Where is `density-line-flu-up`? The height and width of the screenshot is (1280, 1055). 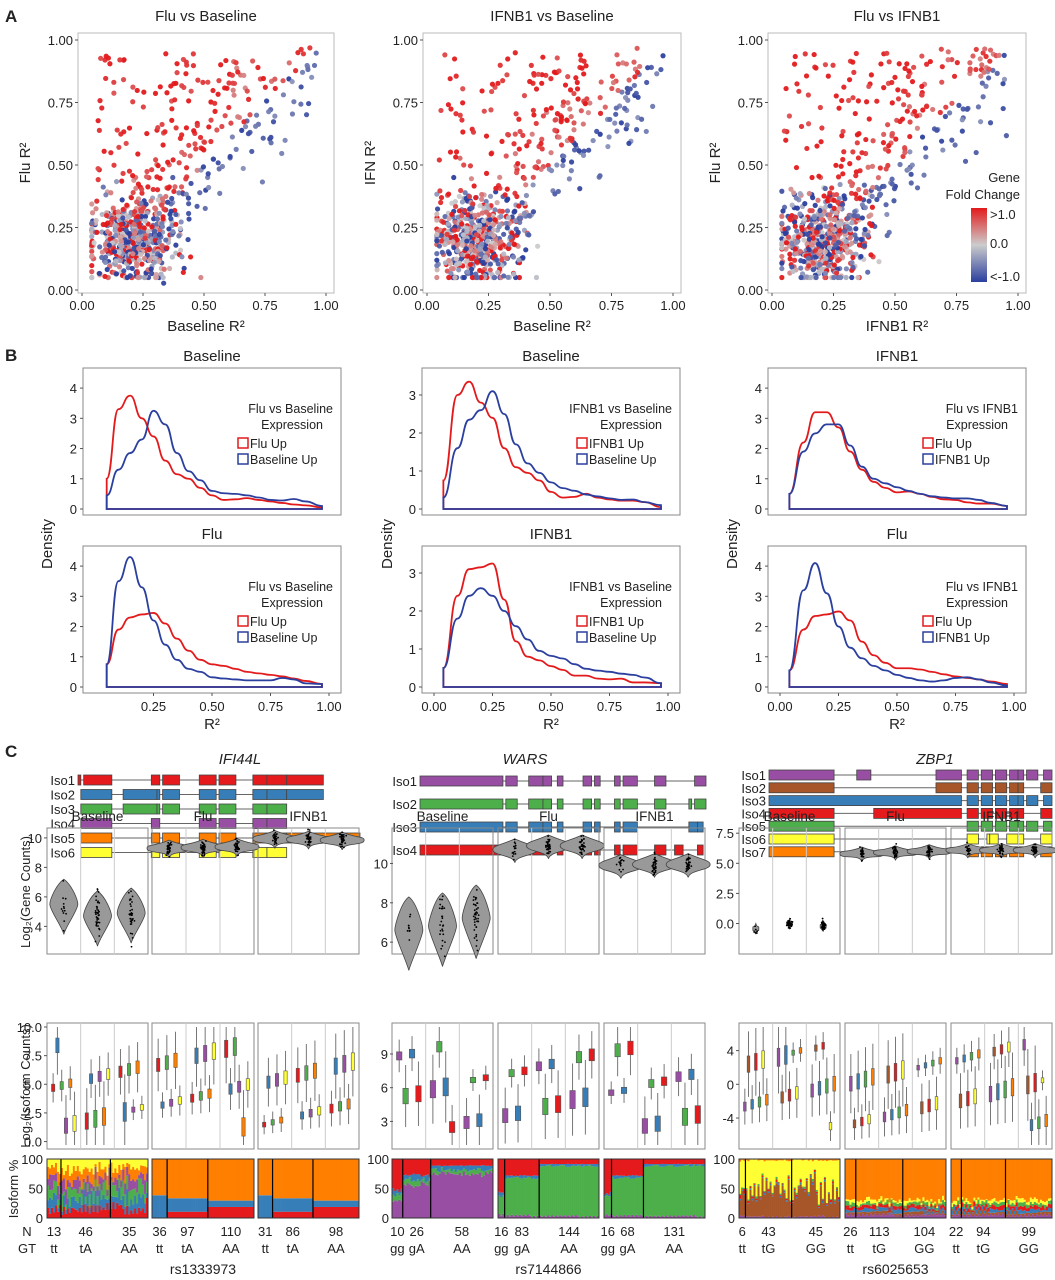 density-line-flu-up is located at coordinates (214, 452).